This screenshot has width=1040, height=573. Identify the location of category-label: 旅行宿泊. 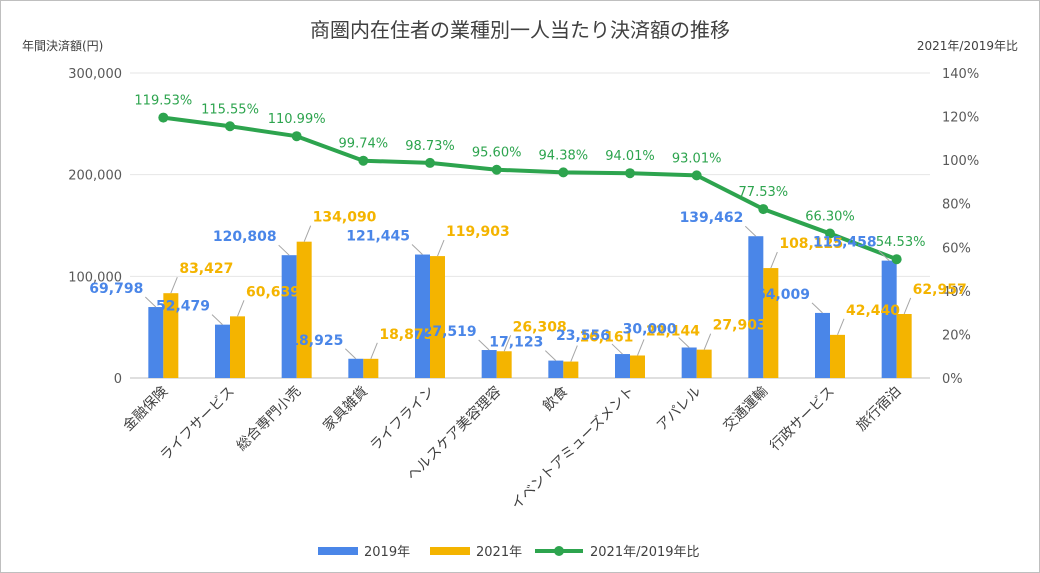
(879, 409).